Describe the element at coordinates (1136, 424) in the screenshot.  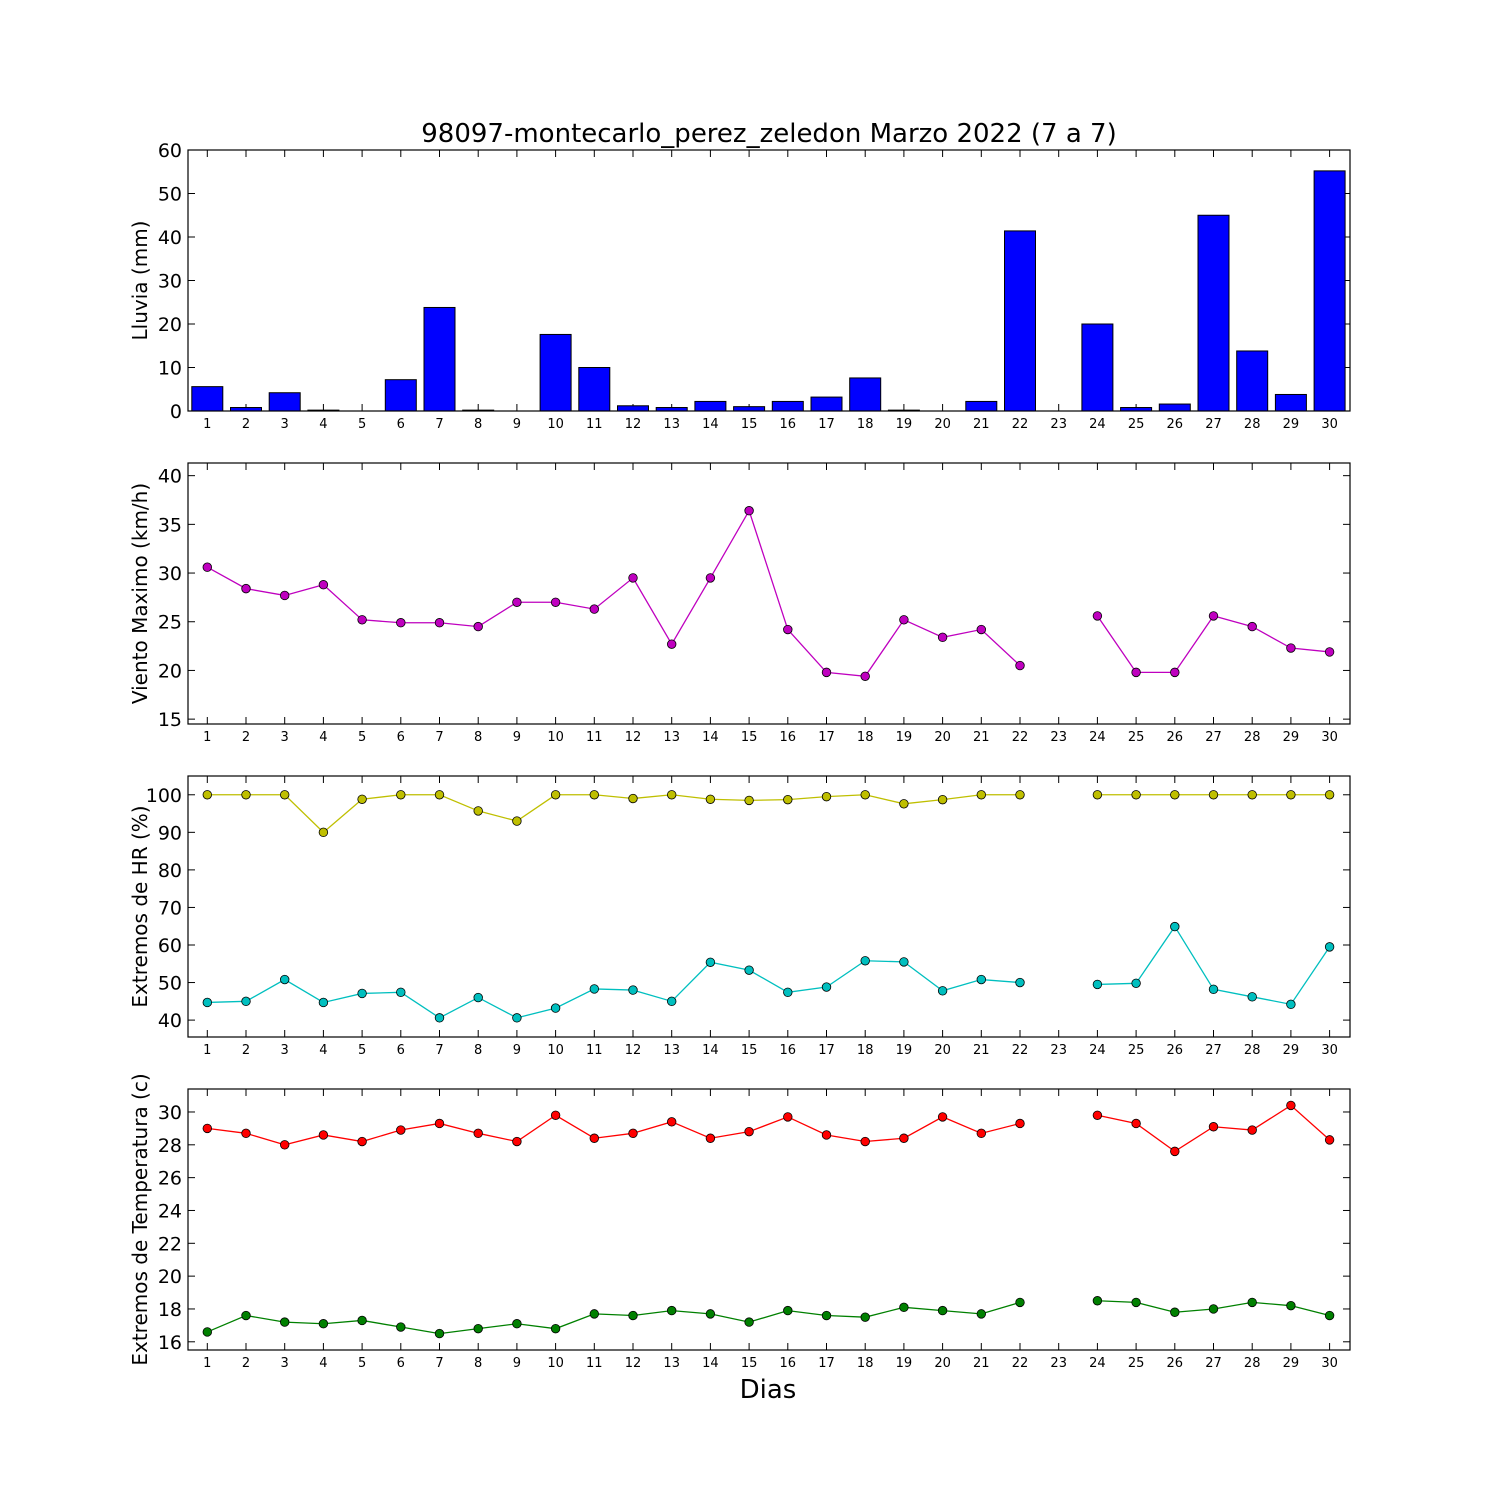
I see `x-tick-label: 25` at that location.